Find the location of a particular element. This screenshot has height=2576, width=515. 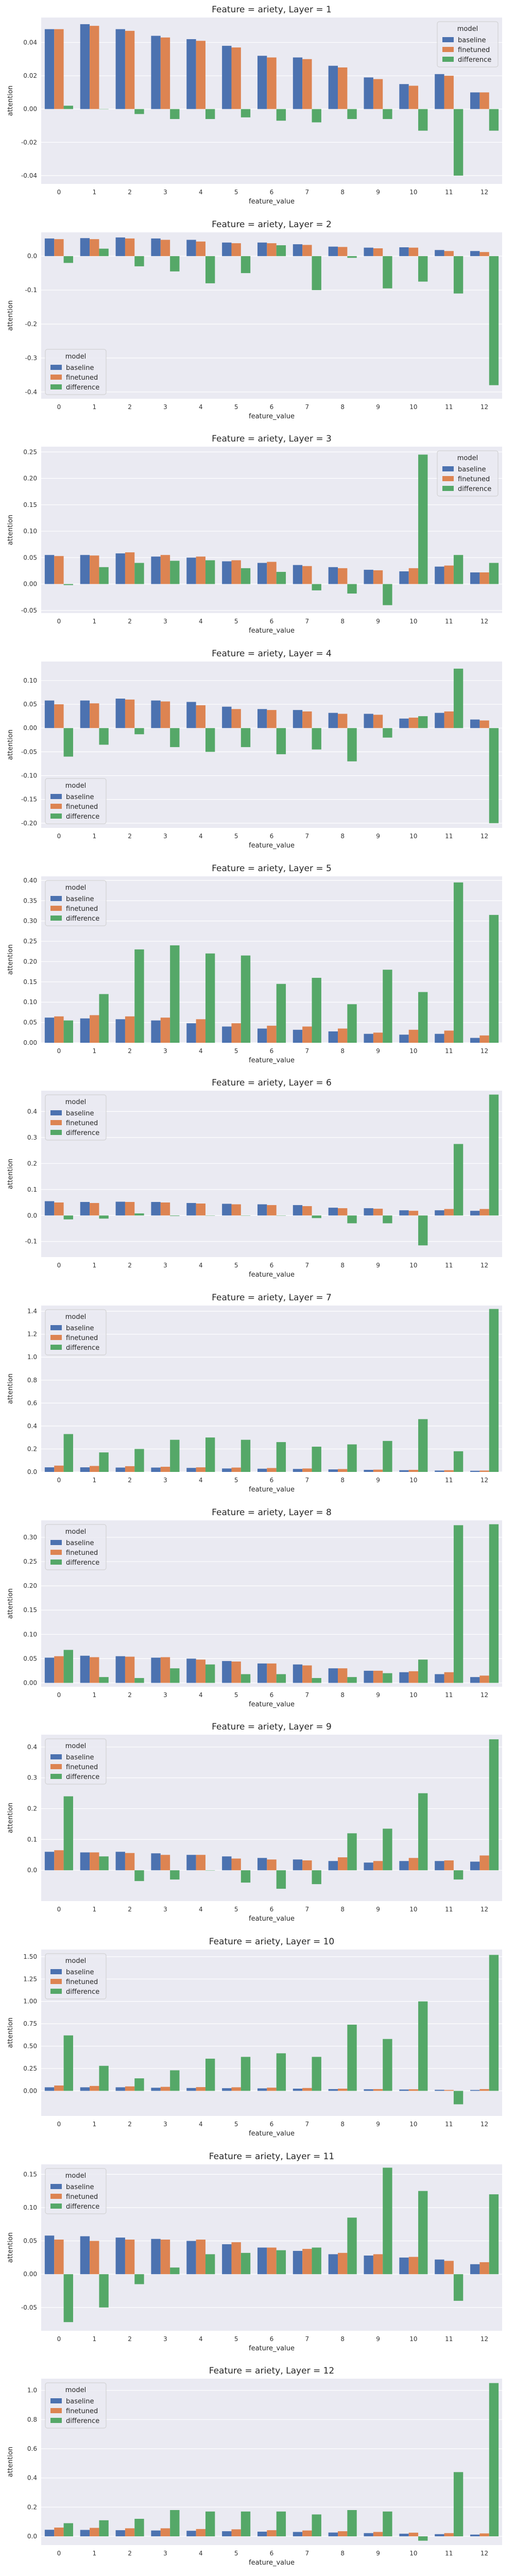

x-tick-label: 2 is located at coordinates (130, 1480).